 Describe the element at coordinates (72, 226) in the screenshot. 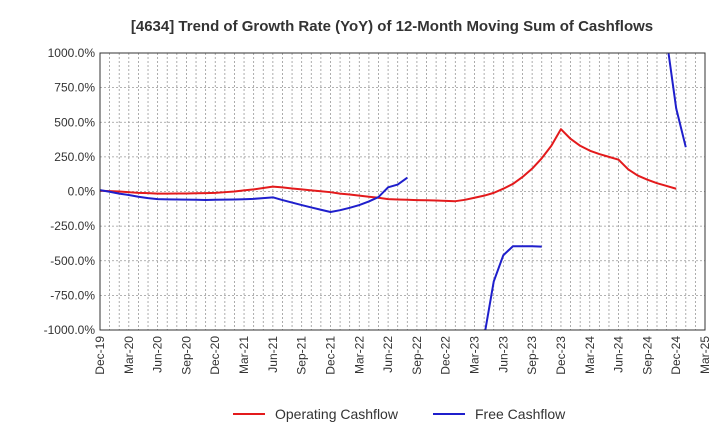

I see `y-tick-label: -250.0%` at that location.